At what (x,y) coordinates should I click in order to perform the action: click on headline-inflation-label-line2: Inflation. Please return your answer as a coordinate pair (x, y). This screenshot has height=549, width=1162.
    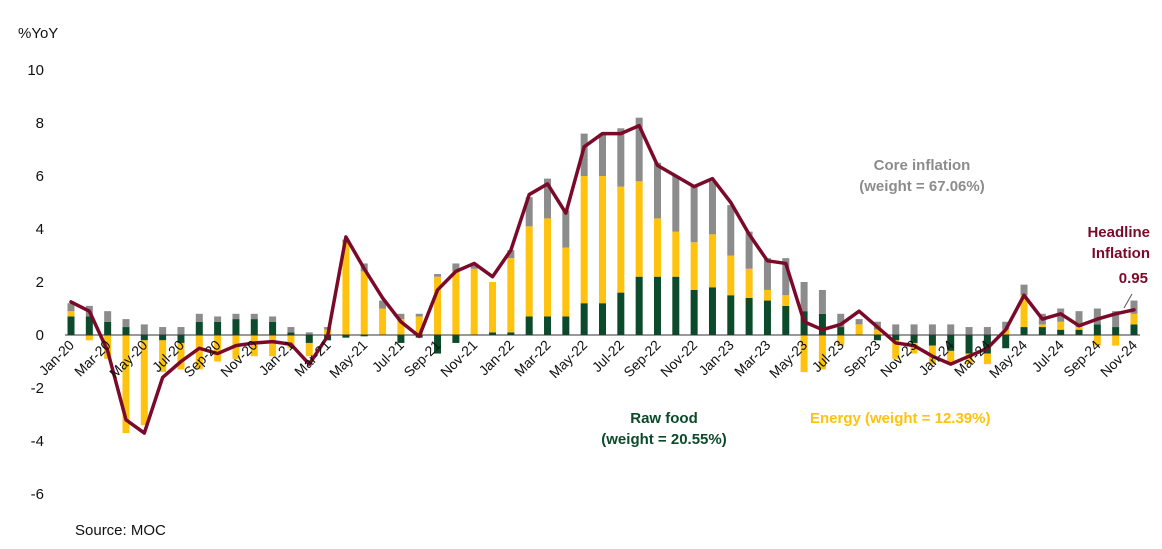
    Looking at the image, I should click on (1121, 253).